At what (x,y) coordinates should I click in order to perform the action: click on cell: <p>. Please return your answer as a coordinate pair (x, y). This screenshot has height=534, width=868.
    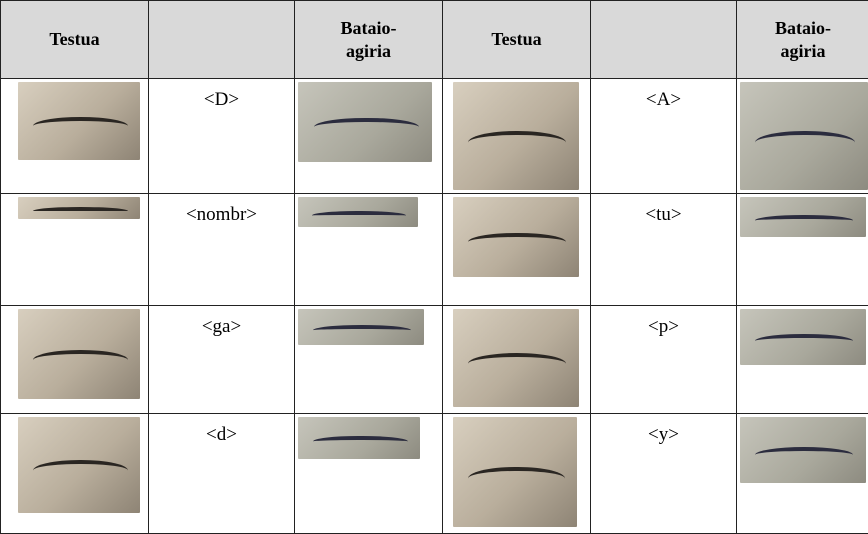
    Looking at the image, I should click on (664, 360).